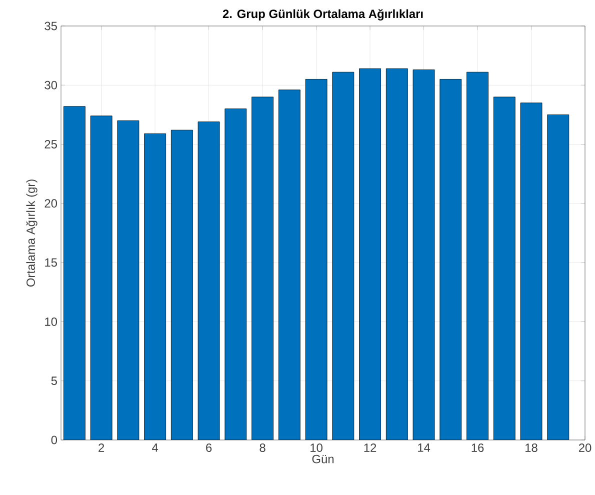 This screenshot has width=595, height=495. I want to click on x-tick-label: 4, so click(155, 448).